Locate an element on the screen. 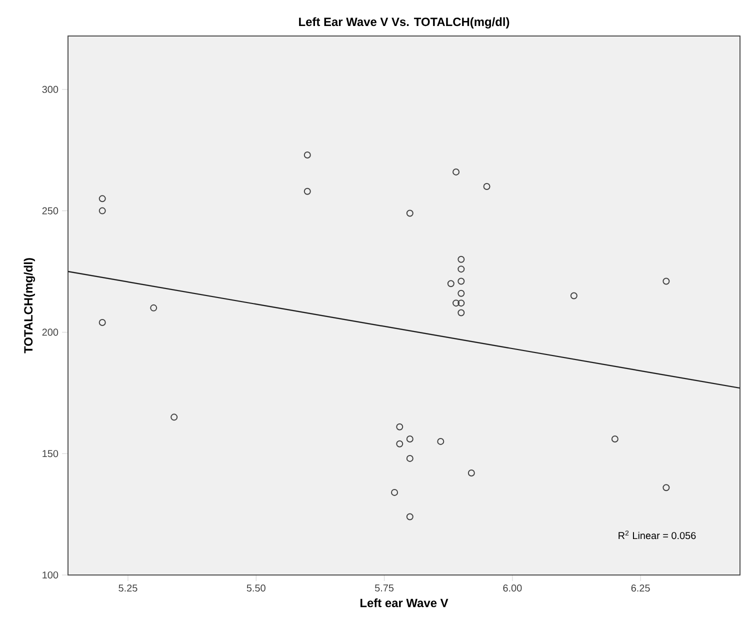 This screenshot has height=637, width=742. y-tick-label: 300 is located at coordinates (50, 89).